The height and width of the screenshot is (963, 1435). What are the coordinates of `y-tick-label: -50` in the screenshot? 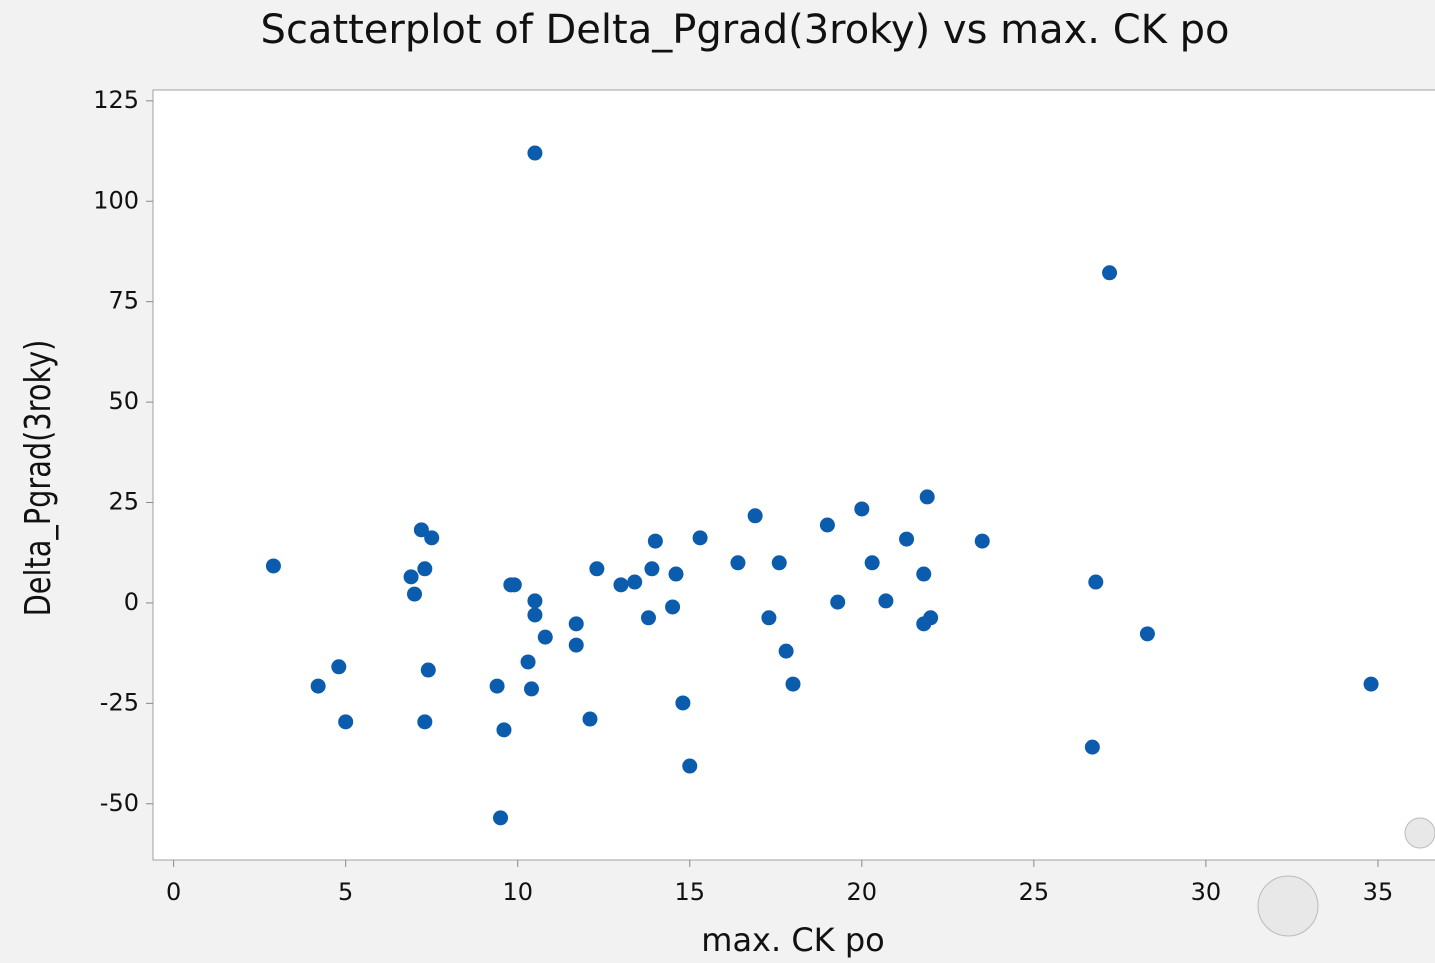 It's located at (119, 803).